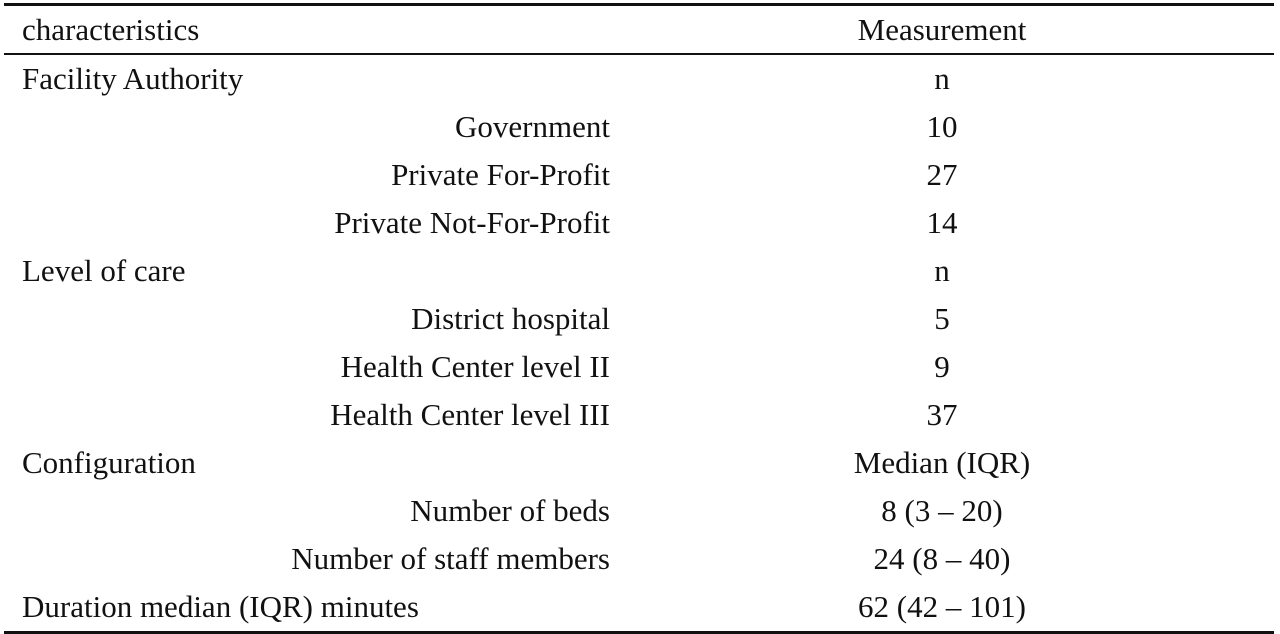  I want to click on row-value: 5, so click(942, 318).